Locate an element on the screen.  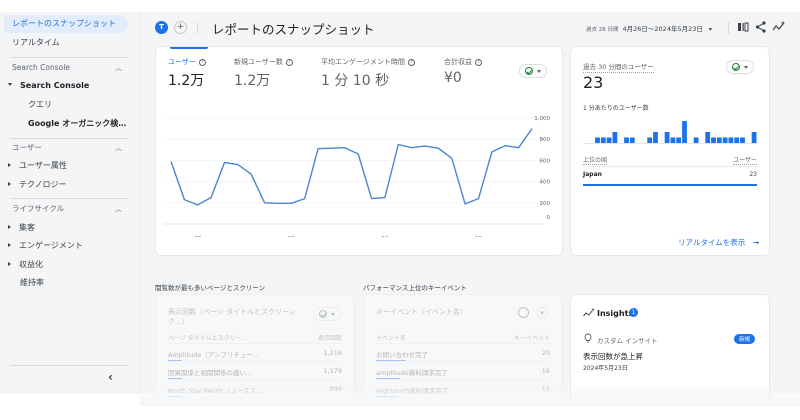
sidebar-item-label: 維持率 is located at coordinates (32, 282).